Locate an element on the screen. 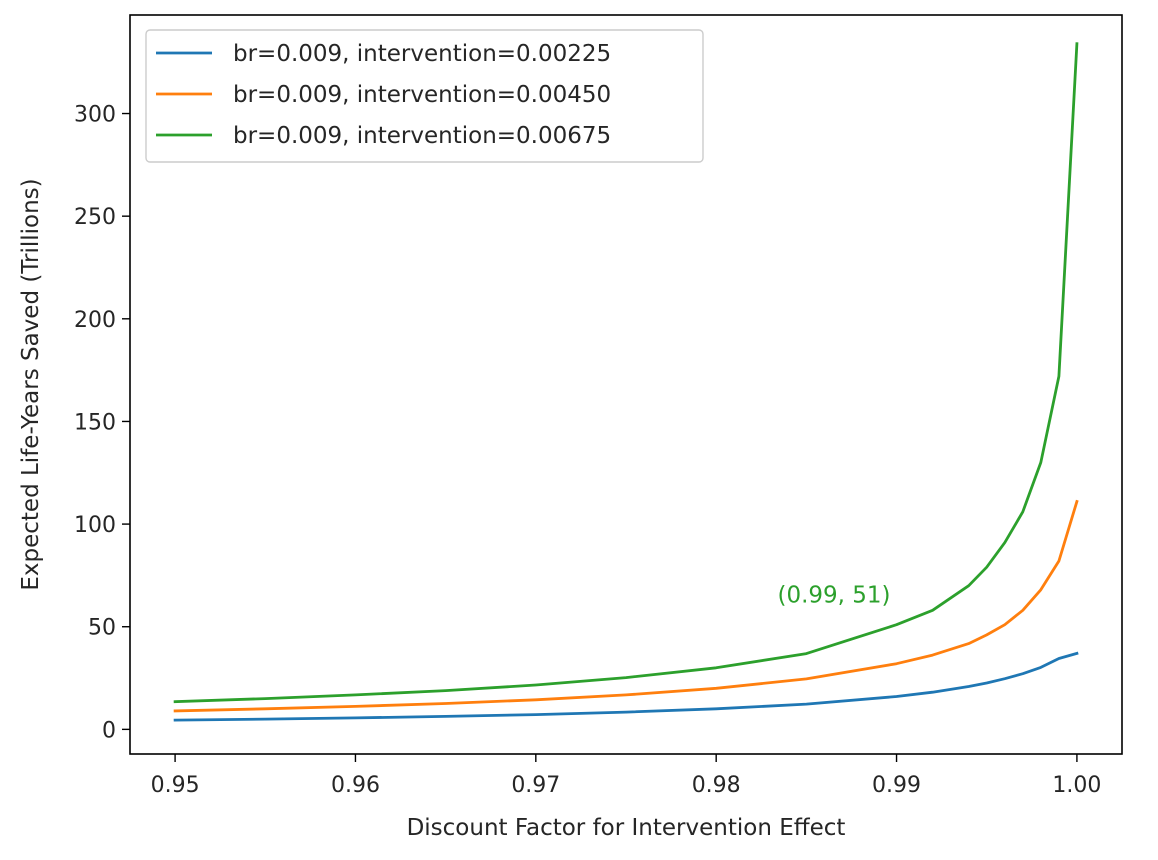 The image size is (1158, 860). legend-entry-label: br=0.009, intervention=0.00675 is located at coordinates (422, 136).